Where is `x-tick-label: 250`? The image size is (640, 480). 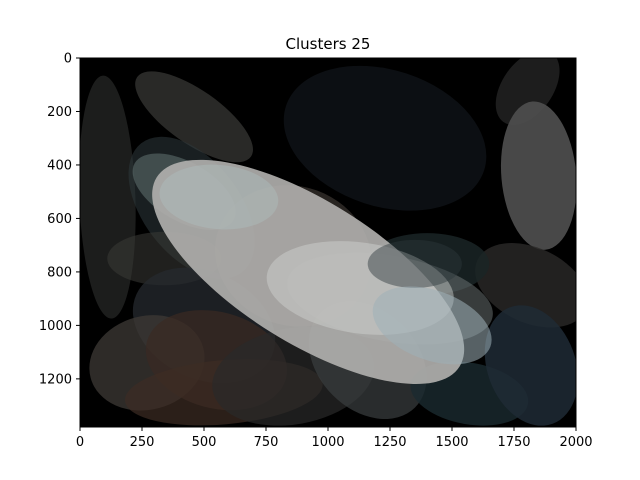
x-tick-label: 250 is located at coordinates (142, 442).